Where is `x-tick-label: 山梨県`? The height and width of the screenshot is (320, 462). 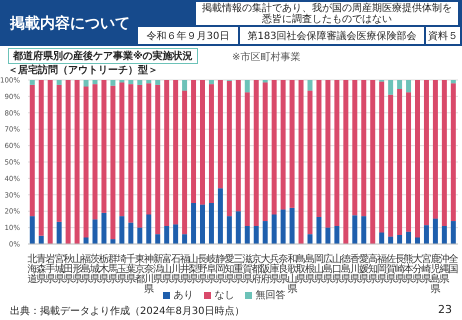 x-tick-label: 山梨県 is located at coordinates (193, 269).